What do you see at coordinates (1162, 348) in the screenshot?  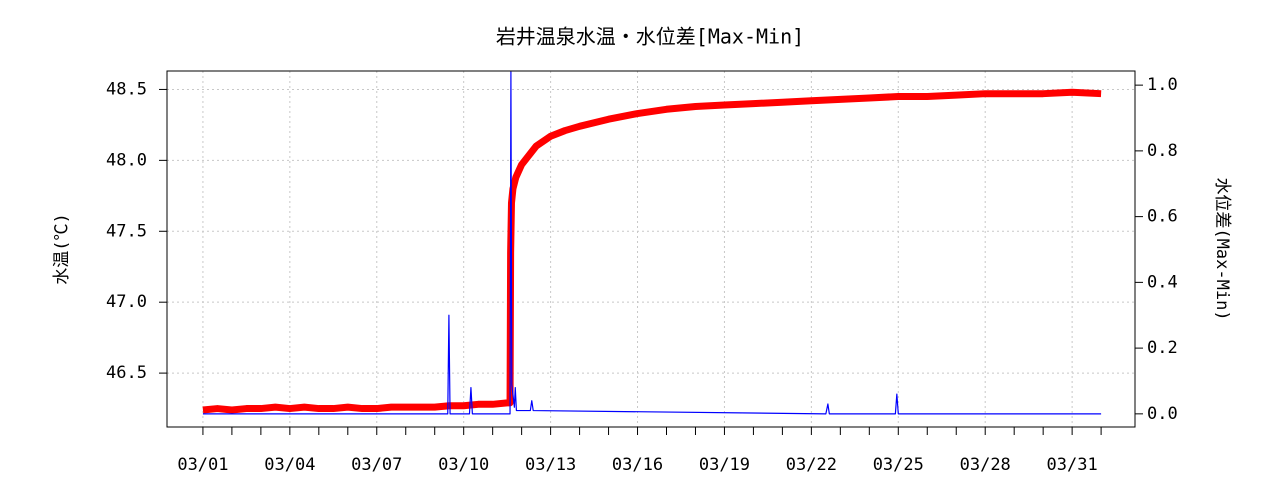 I see `y2-tick-label: 0.2` at bounding box center [1162, 348].